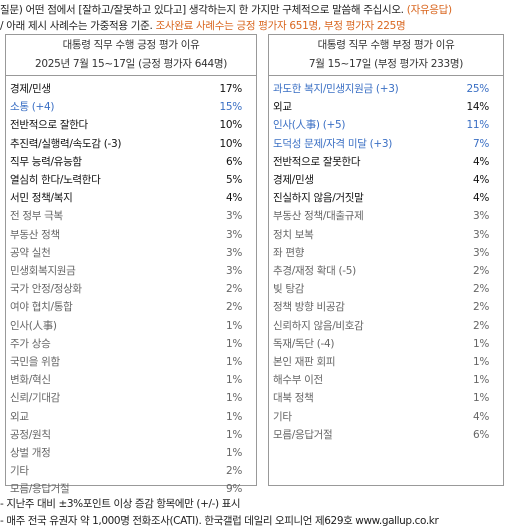 The image size is (506, 532). What do you see at coordinates (336, 89) in the screenshot?
I see `row-label: 과도한 복지/민생지원금 (+3)` at bounding box center [336, 89].